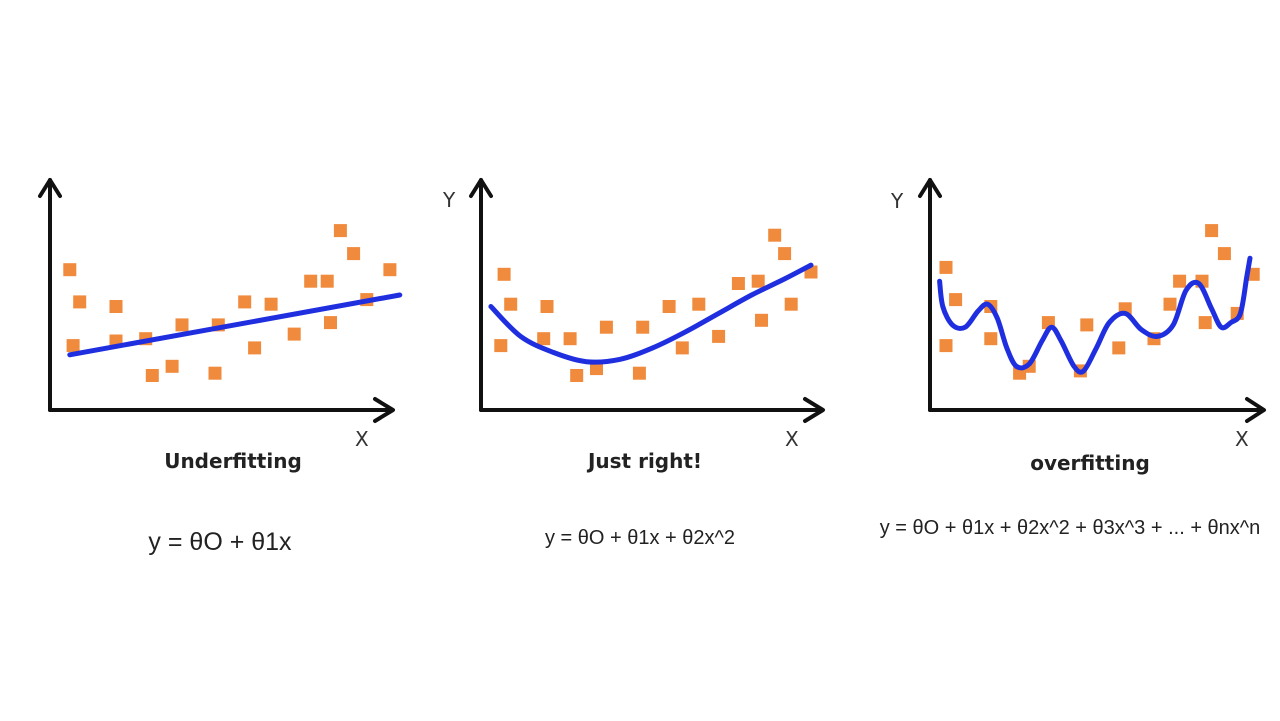 This screenshot has height=721, width=1280. Describe the element at coordinates (233, 461) in the screenshot. I see `panel-title: Underfitting` at that location.